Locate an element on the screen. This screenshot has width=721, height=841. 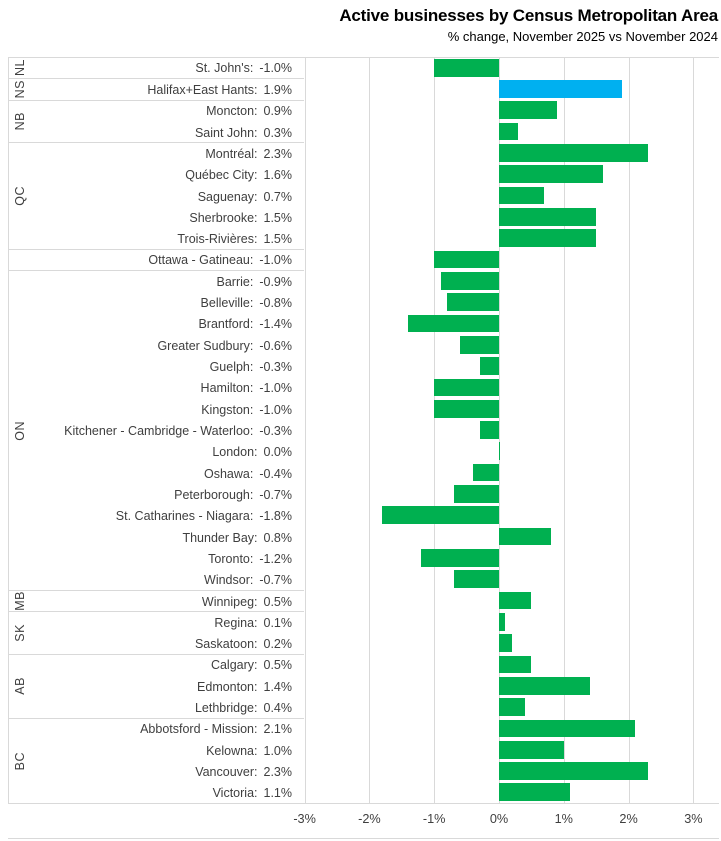
city-name: Vancouver: is located at coordinates (226, 772).